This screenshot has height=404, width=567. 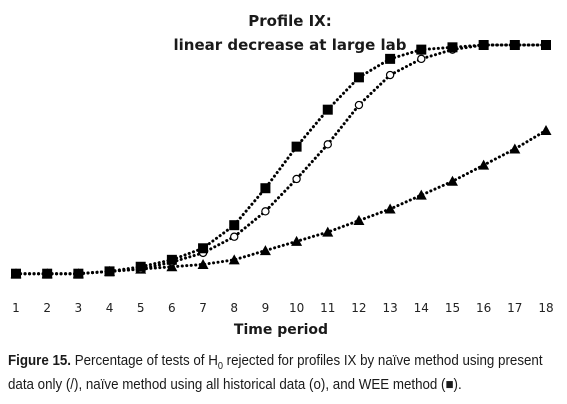 What do you see at coordinates (514, 308) in the screenshot?
I see `x-tick-label: 17` at bounding box center [514, 308].